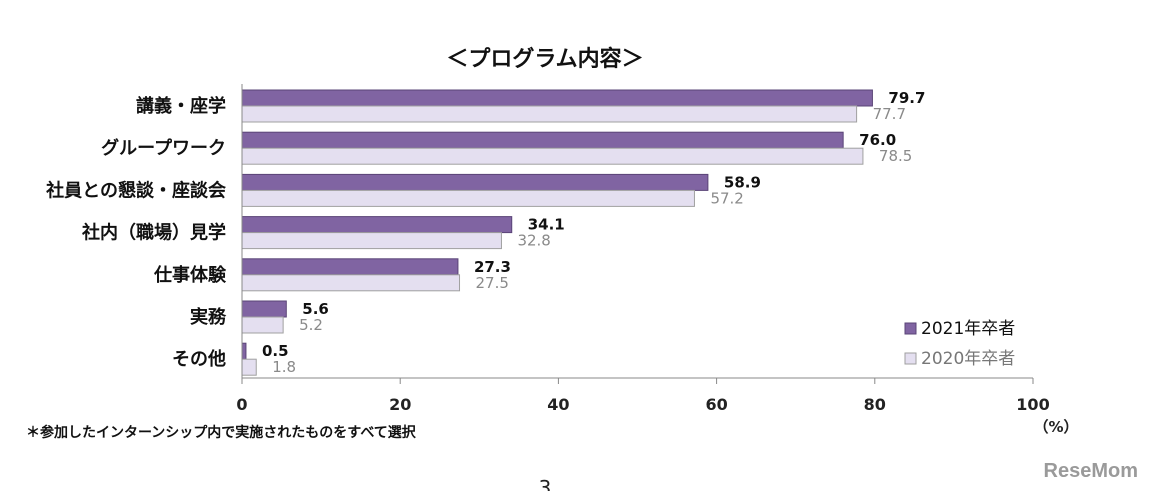  What do you see at coordinates (906, 98) in the screenshot?
I see `data-label-2021: 79.7` at bounding box center [906, 98].